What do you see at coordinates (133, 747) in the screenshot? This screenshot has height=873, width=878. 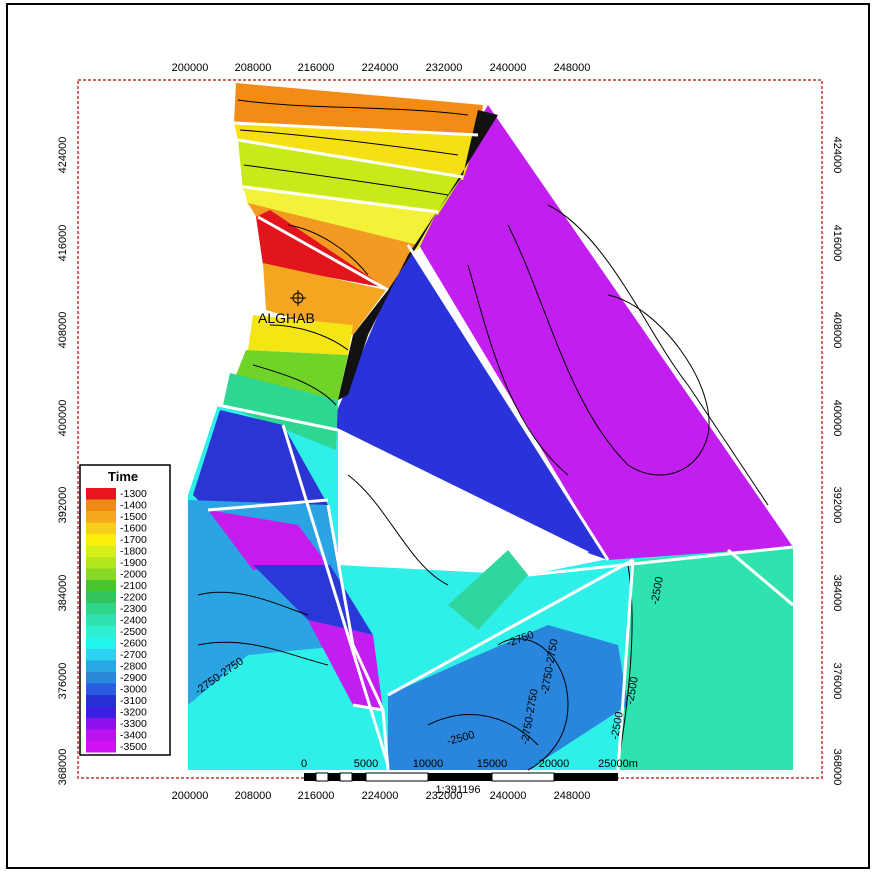 I see `legend-label: -3500` at bounding box center [133, 747].